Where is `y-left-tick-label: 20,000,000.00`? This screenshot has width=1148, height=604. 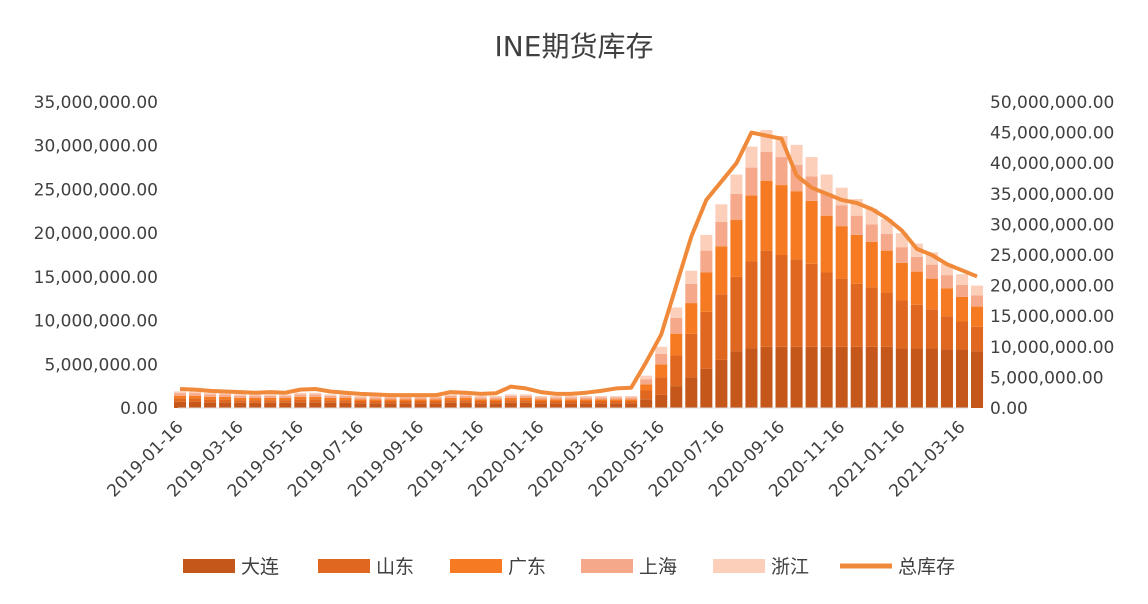 y-left-tick-label: 20,000,000.00 is located at coordinates (96, 234).